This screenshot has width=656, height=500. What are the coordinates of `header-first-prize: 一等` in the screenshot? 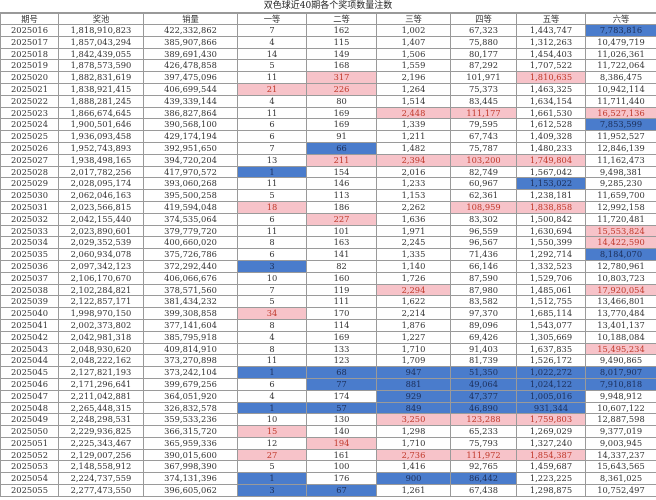 It's located at (272, 19).